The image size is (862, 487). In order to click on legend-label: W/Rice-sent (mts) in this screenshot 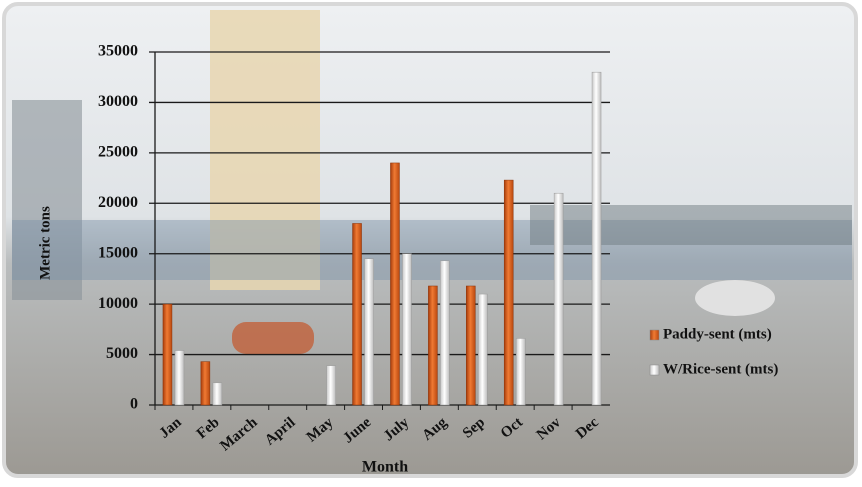, I will do `click(720, 369)`.